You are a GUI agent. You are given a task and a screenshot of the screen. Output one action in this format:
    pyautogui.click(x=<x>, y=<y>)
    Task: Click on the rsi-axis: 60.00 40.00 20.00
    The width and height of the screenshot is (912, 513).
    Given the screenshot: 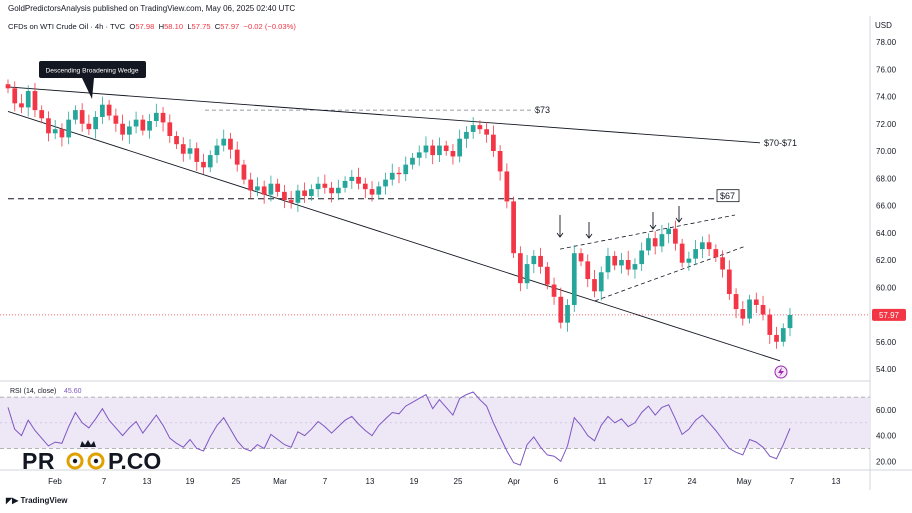 What is the action you would take?
    pyautogui.click(x=886, y=436)
    